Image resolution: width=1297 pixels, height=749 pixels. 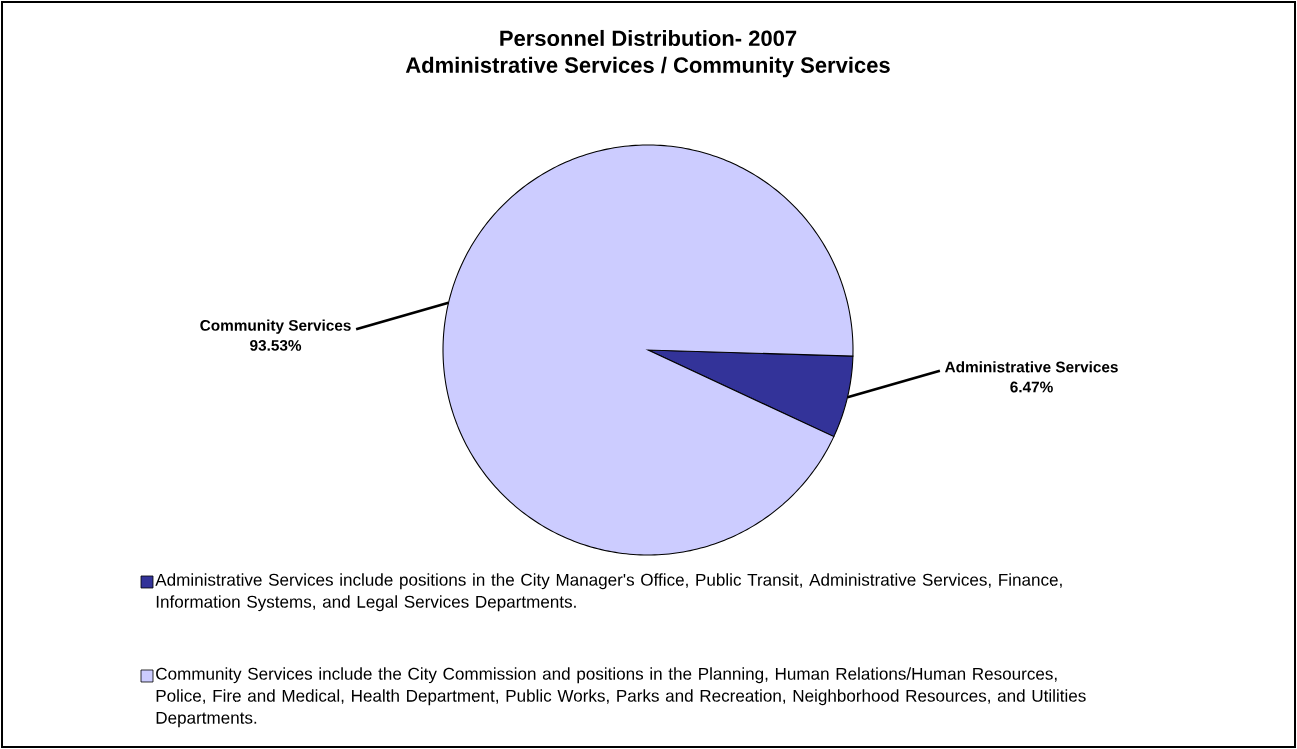 What do you see at coordinates (1031, 367) in the screenshot?
I see `slice-label: Administrative Services` at bounding box center [1031, 367].